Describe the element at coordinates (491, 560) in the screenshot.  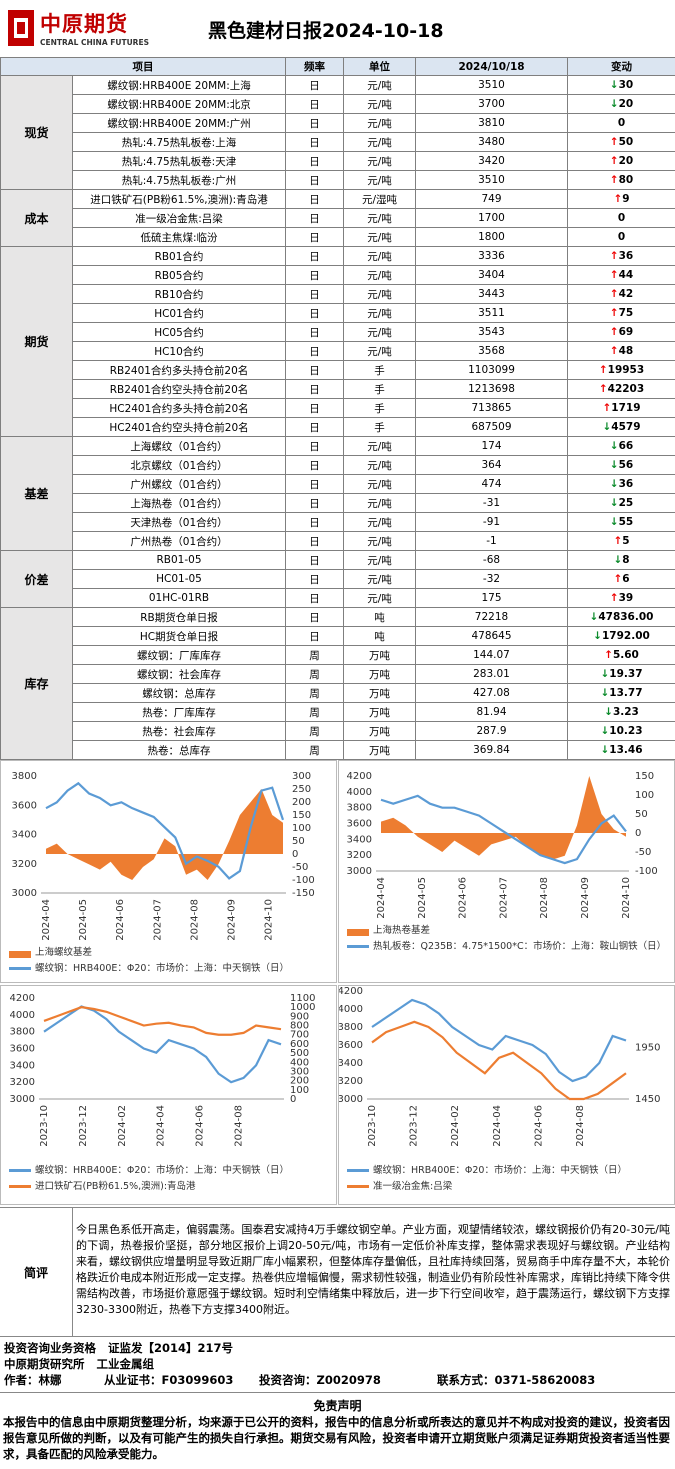
I see `value-cell: -68` at that location.